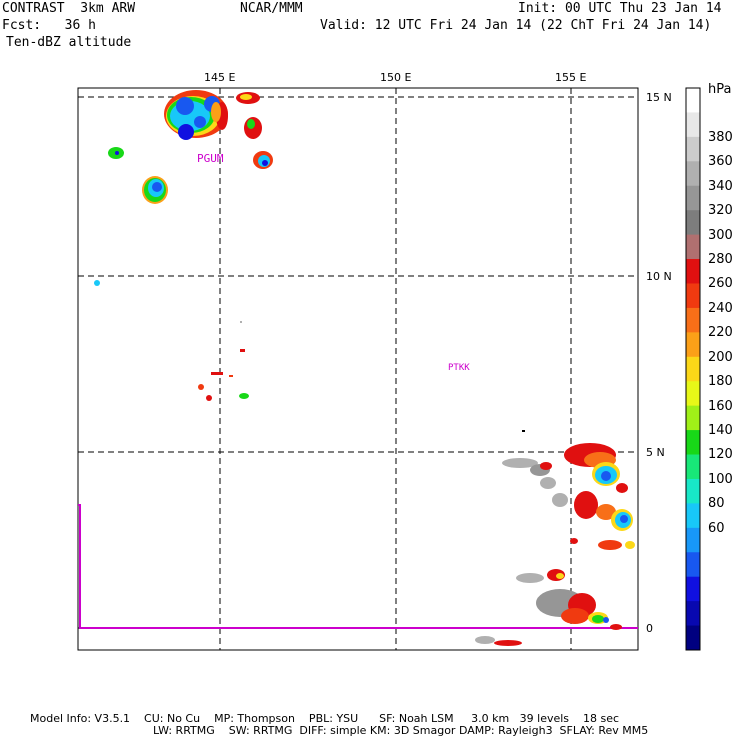 The image size is (740, 740). Describe the element at coordinates (720, 406) in the screenshot. I see `colorbar-label: 160` at that location.